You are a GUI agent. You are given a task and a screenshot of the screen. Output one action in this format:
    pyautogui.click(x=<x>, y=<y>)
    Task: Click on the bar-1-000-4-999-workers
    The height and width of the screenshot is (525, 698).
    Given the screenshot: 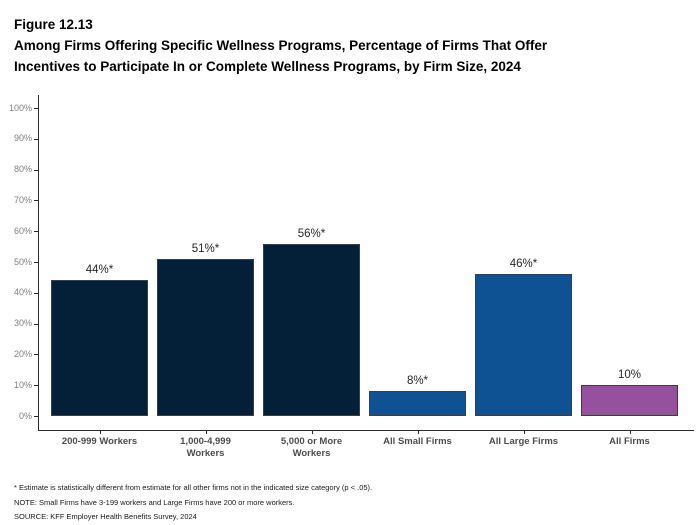 What is the action you would take?
    pyautogui.click(x=205, y=337)
    